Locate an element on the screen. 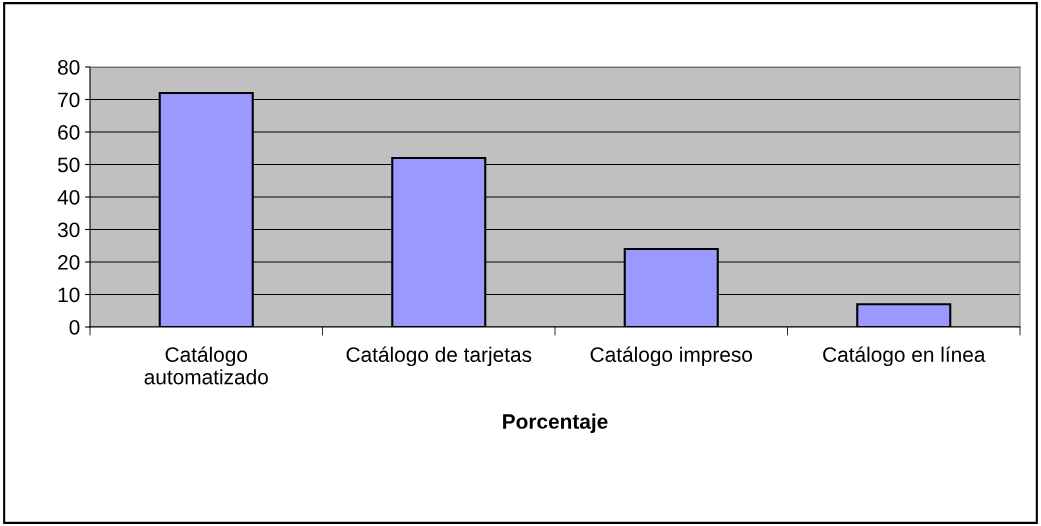 The height and width of the screenshot is (526, 1041). x-tick-label: Catálogo en línea is located at coordinates (904, 356).